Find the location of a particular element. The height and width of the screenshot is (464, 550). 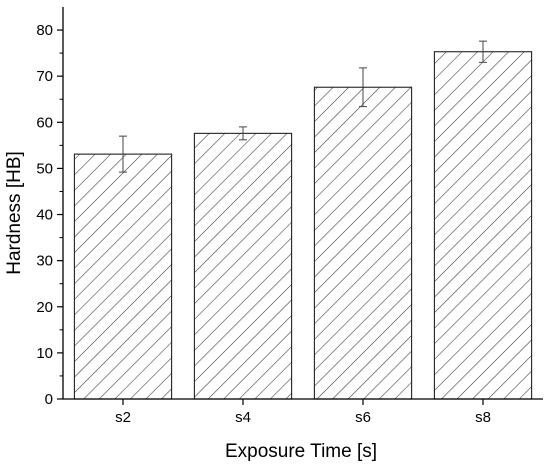

y-tick-label-40: 40 is located at coordinates (44, 215).